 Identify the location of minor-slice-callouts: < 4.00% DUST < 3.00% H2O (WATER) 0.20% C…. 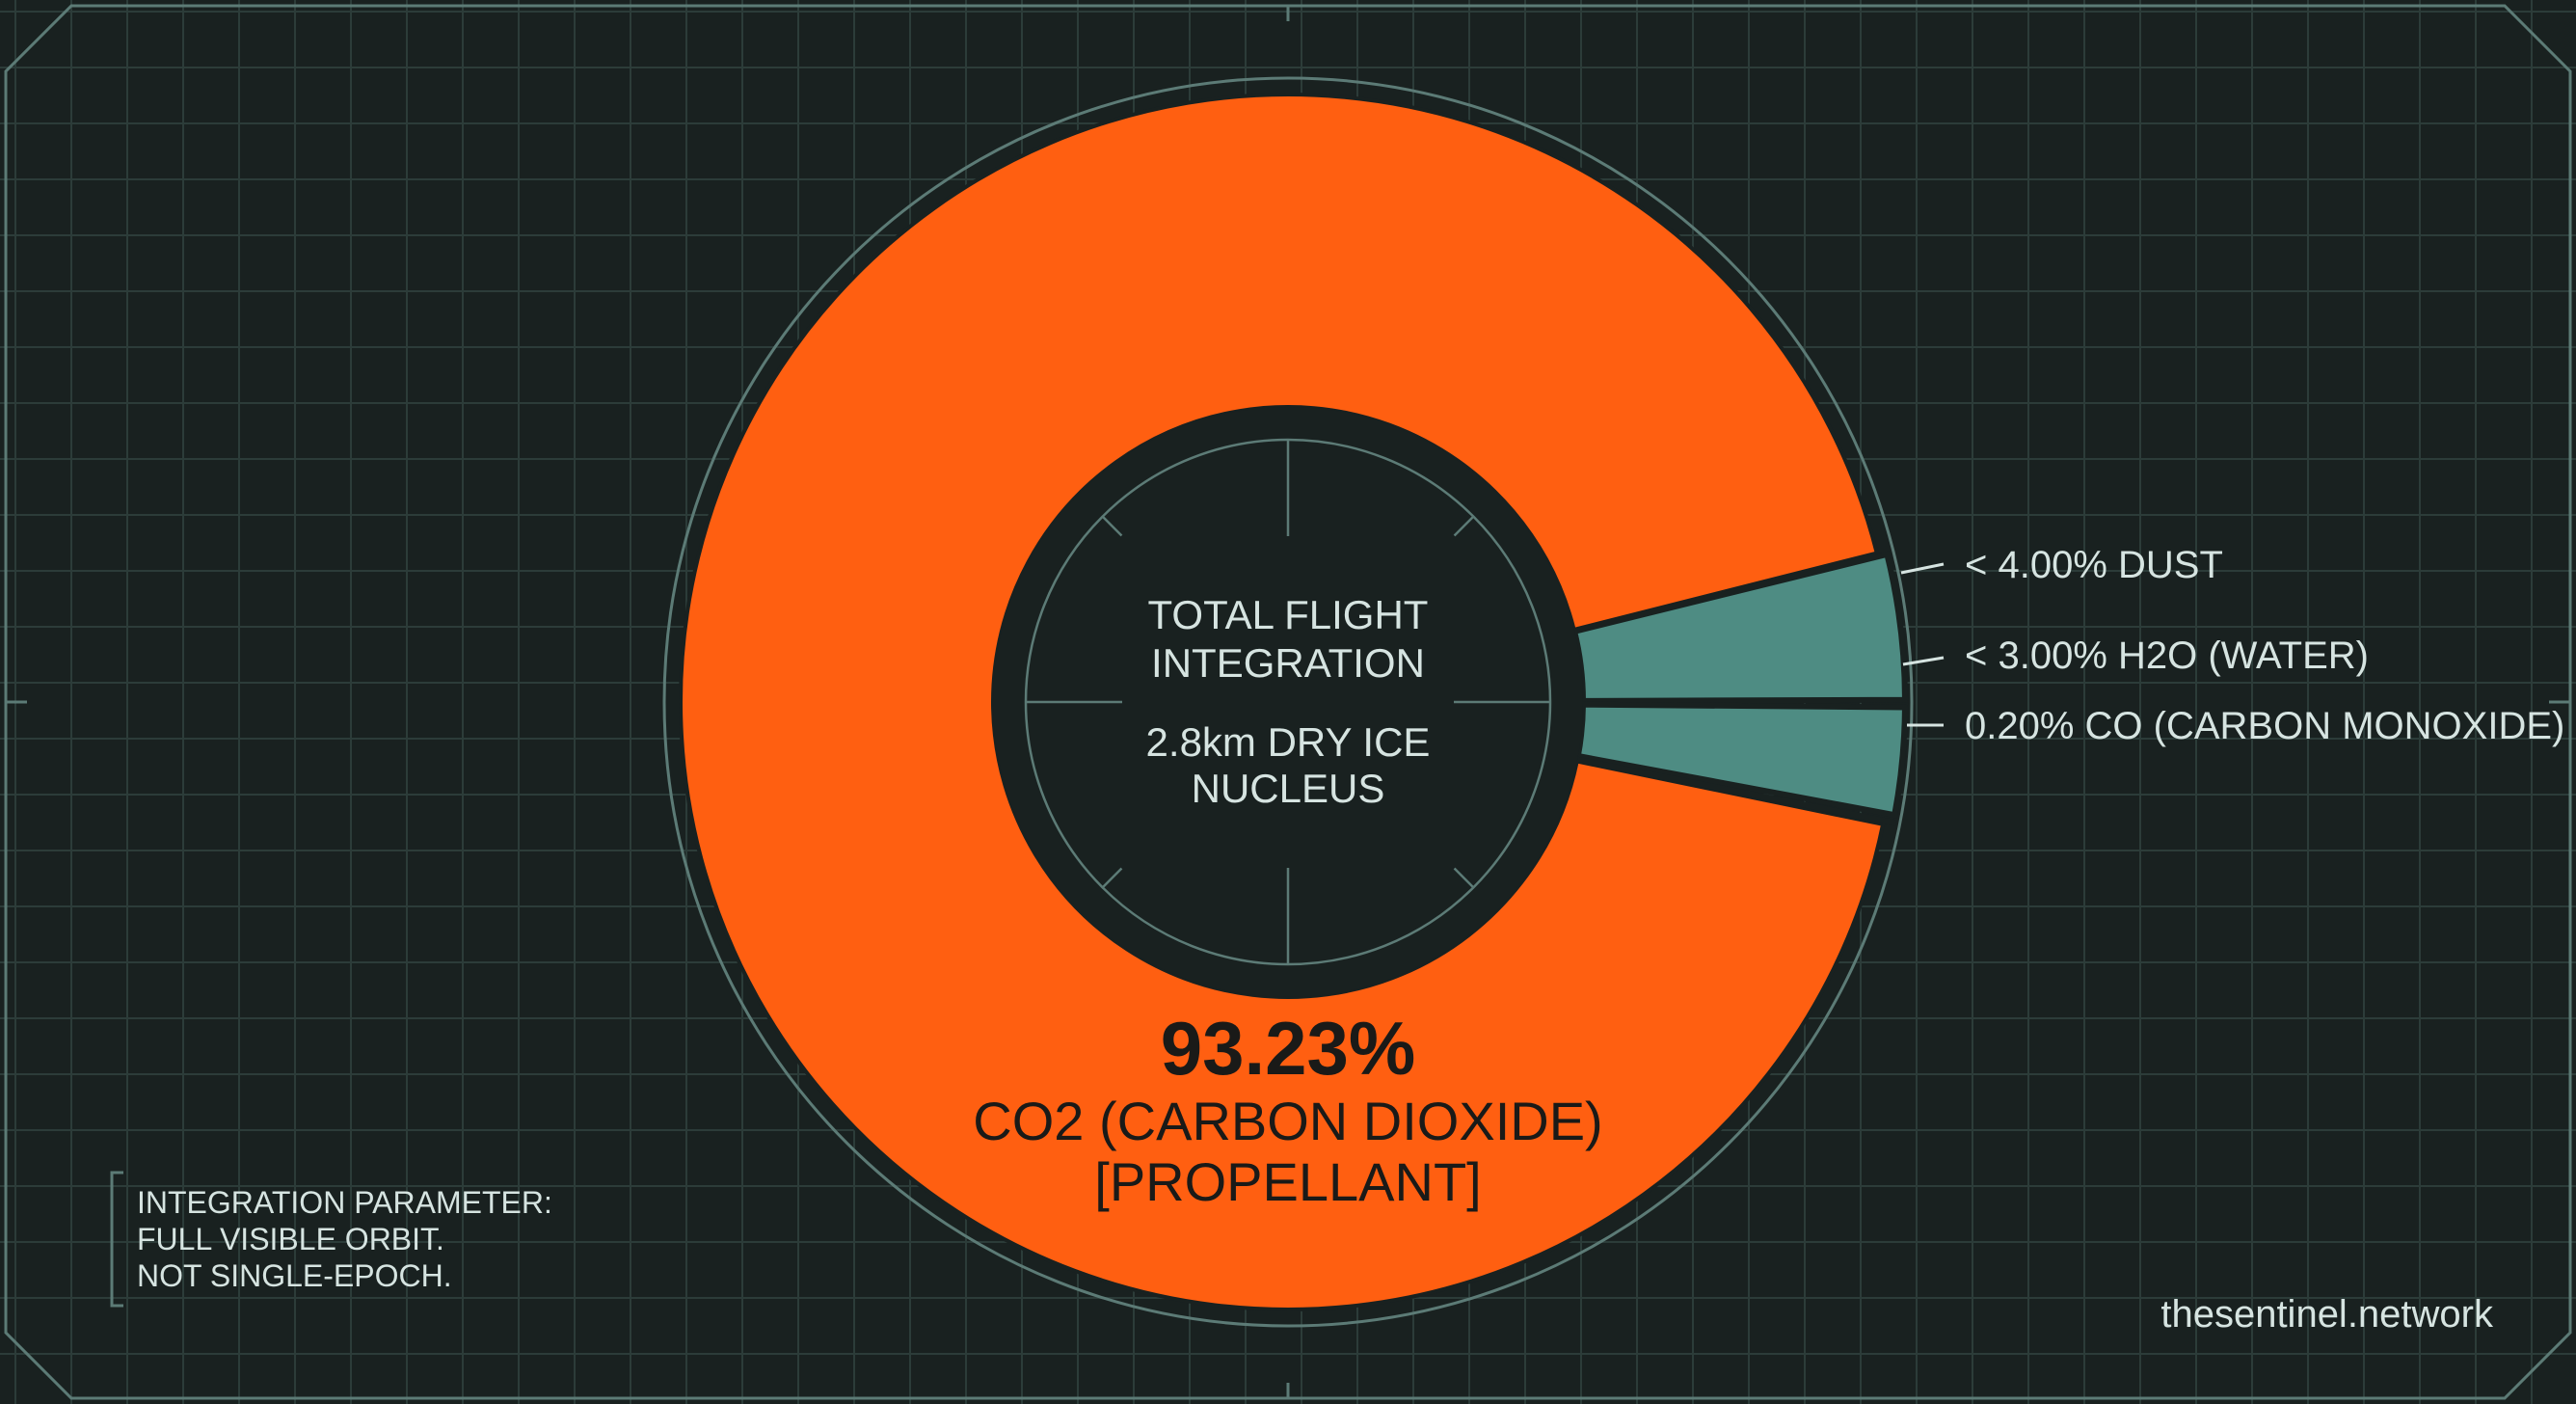
(2232, 645).